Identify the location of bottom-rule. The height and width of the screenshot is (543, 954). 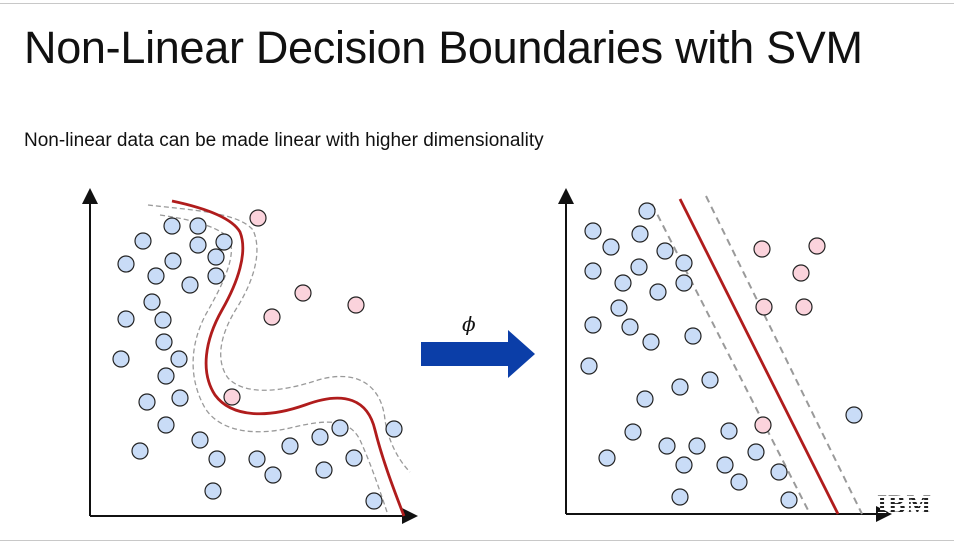
(477, 540).